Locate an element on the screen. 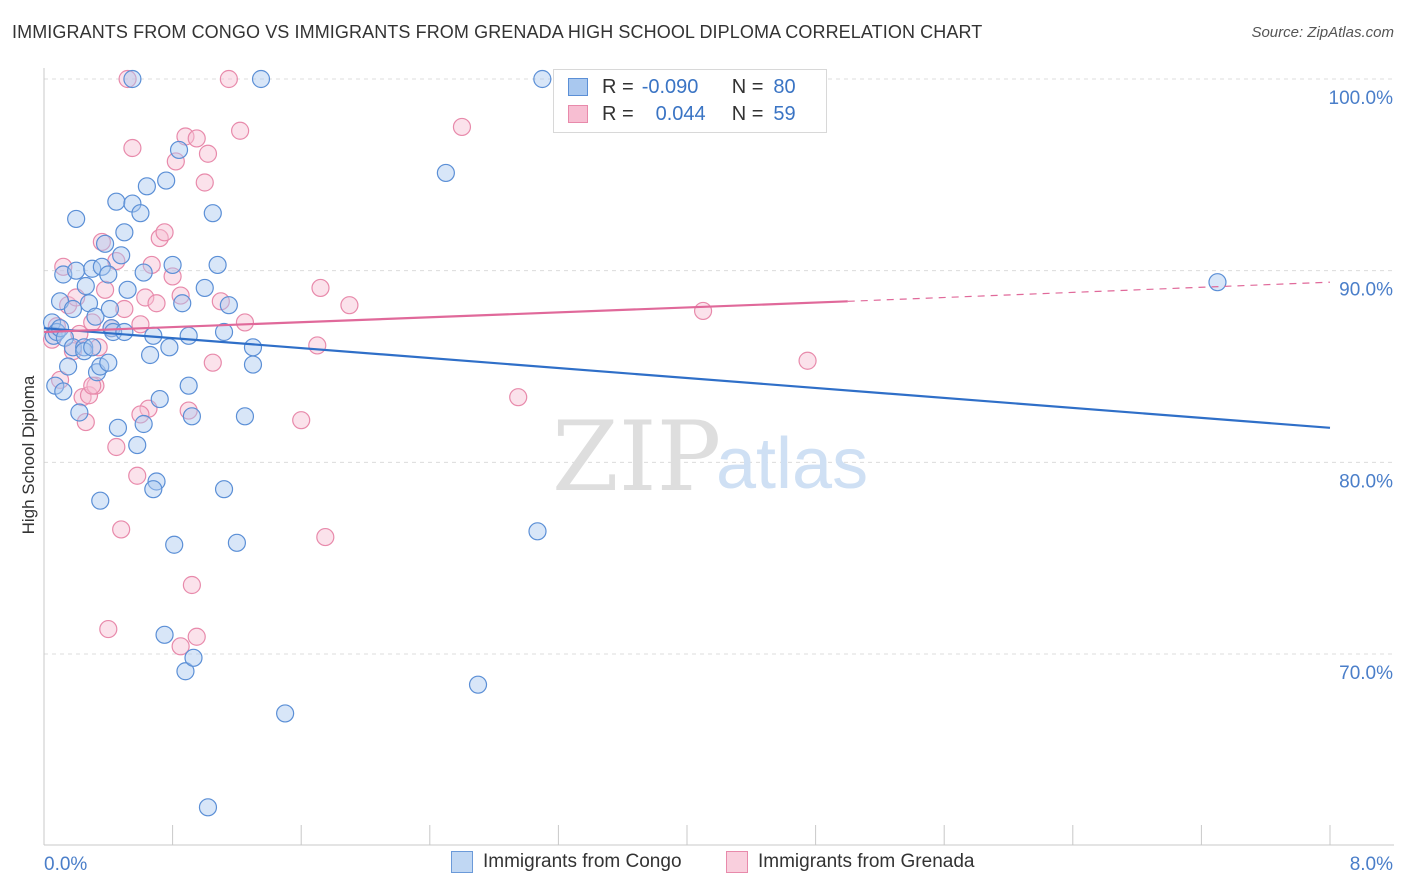 The width and height of the screenshot is (1406, 892). grenada-n-value: 59 is located at coordinates (784, 113).